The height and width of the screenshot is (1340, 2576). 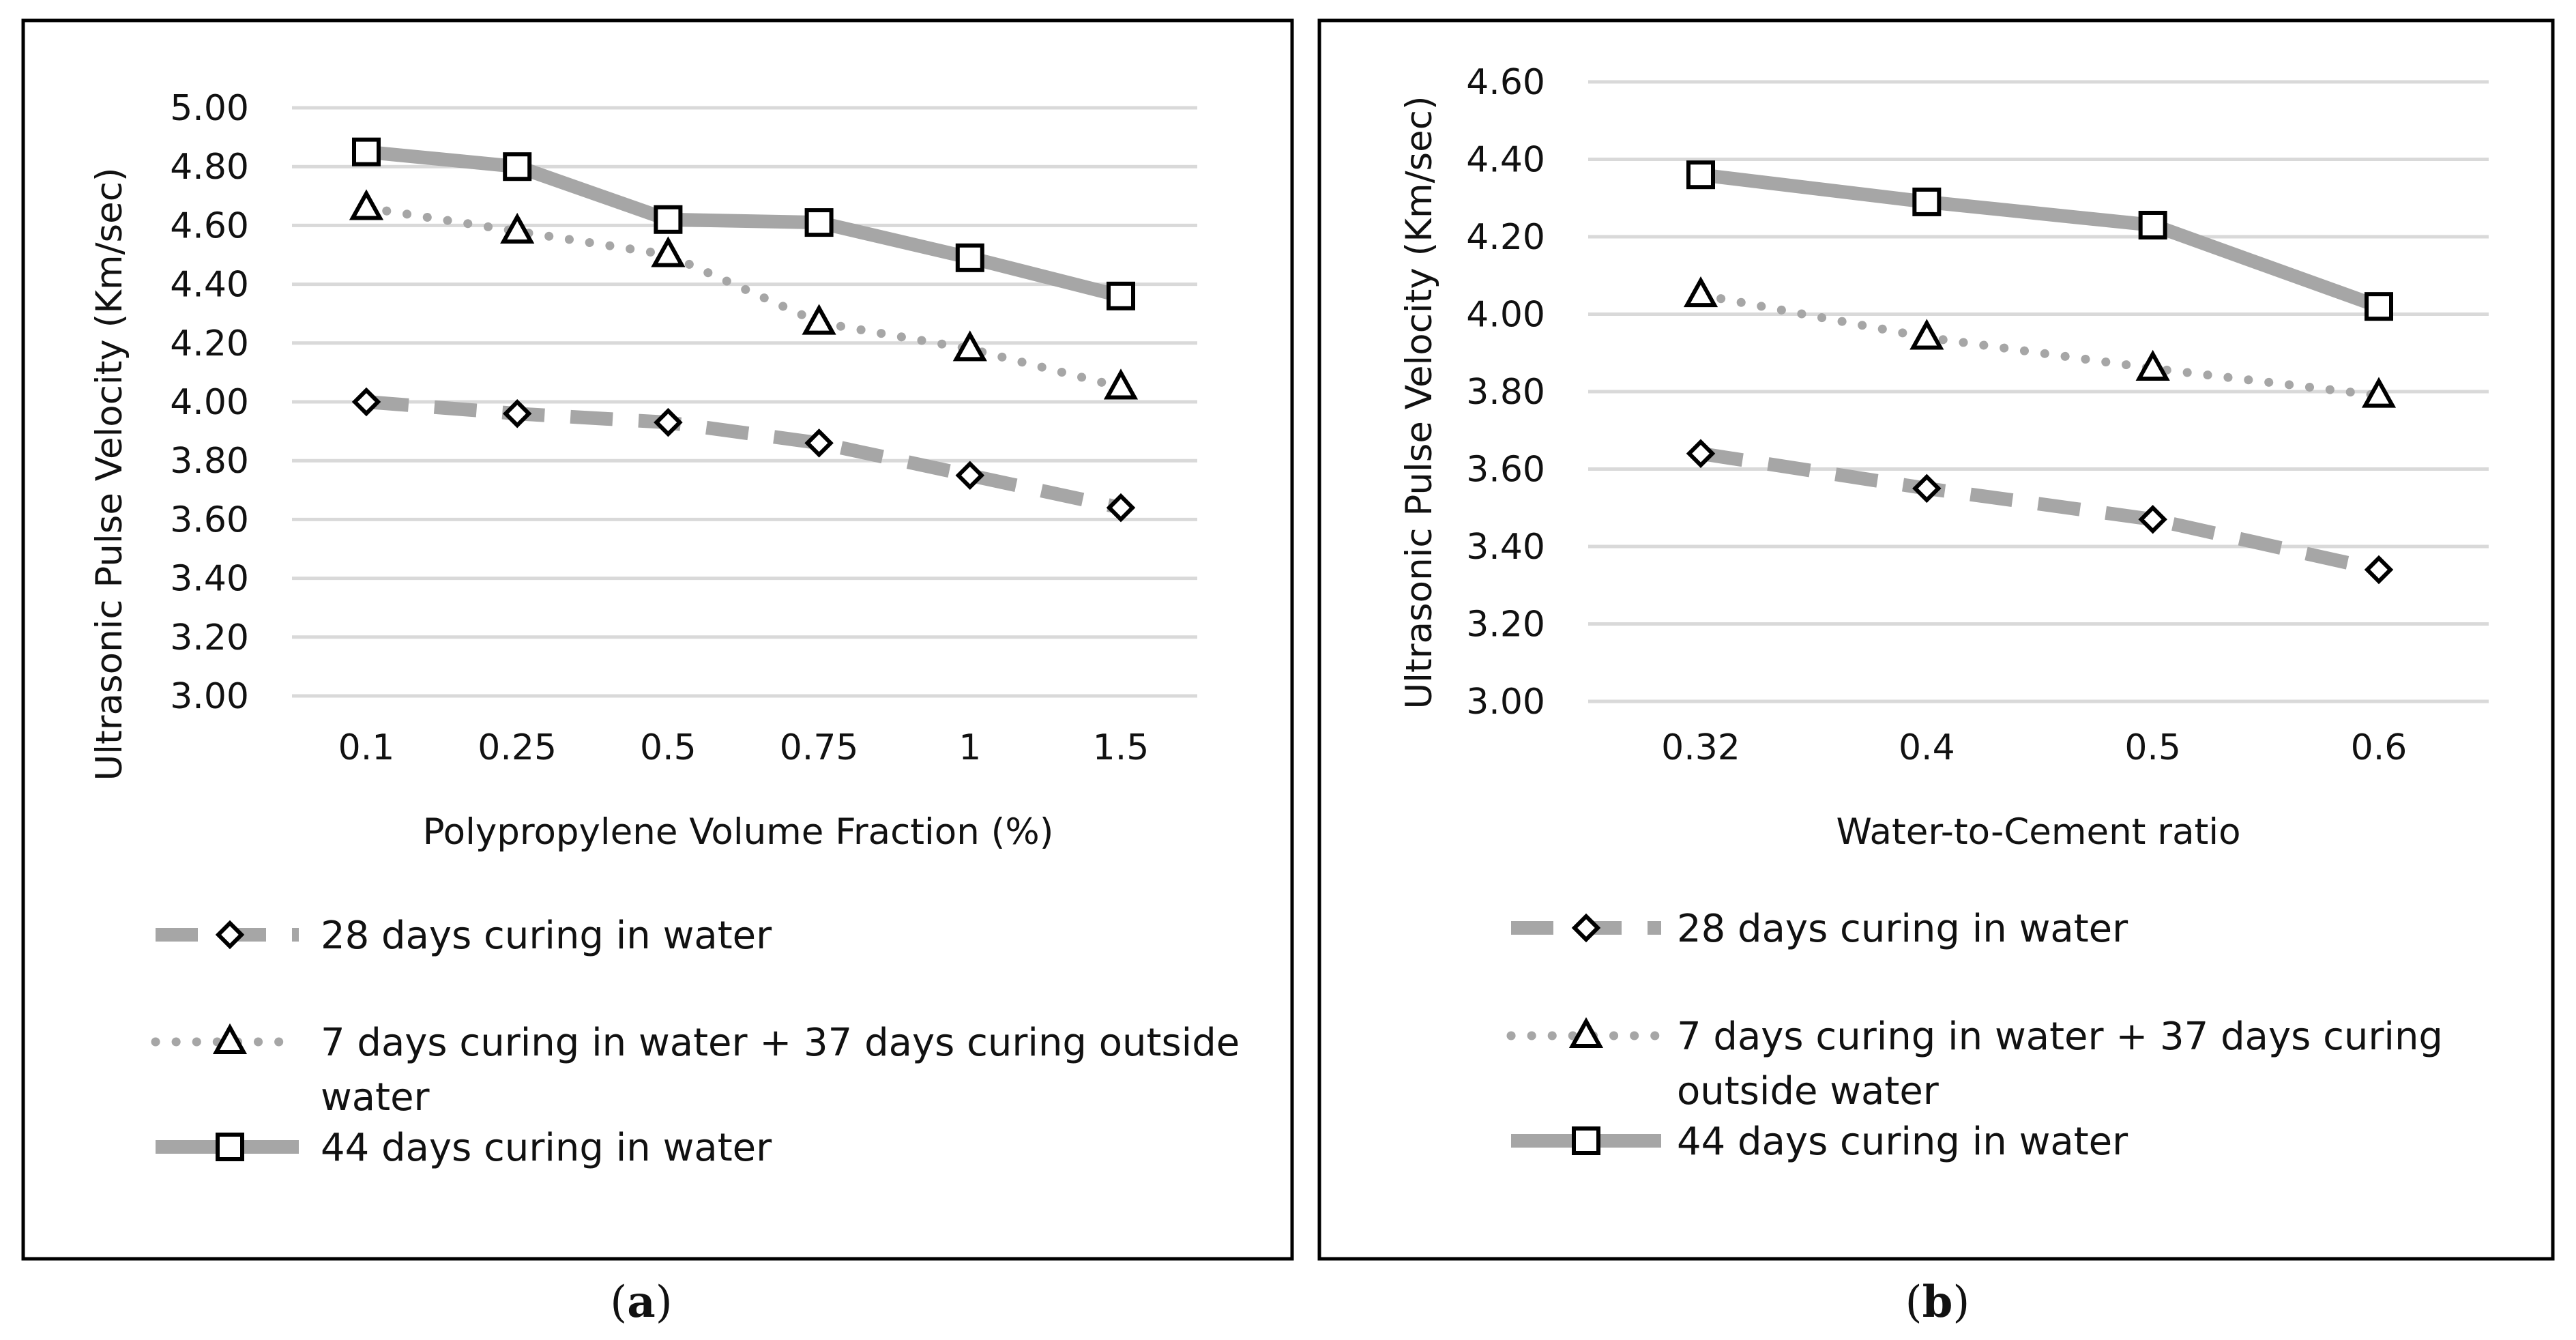 What do you see at coordinates (2060, 1037) in the screenshot?
I see `legend-label: 7 days curing in water + 37 days curing` at bounding box center [2060, 1037].